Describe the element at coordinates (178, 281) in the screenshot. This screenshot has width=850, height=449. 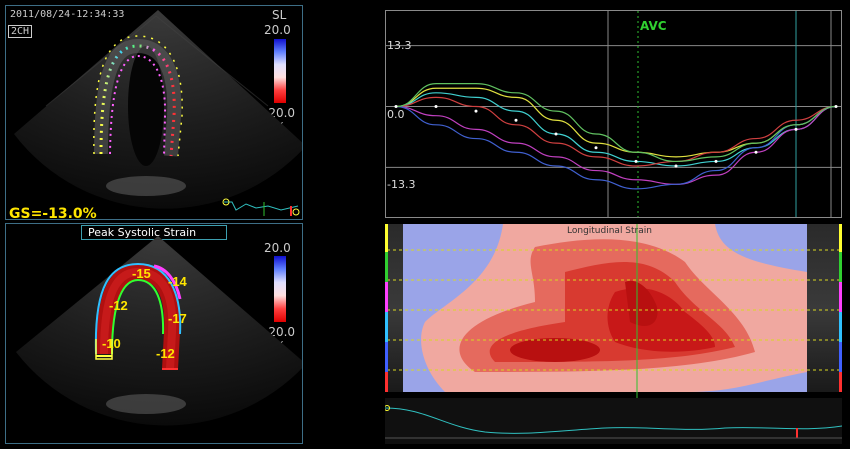
I see `segment-label: -14` at that location.